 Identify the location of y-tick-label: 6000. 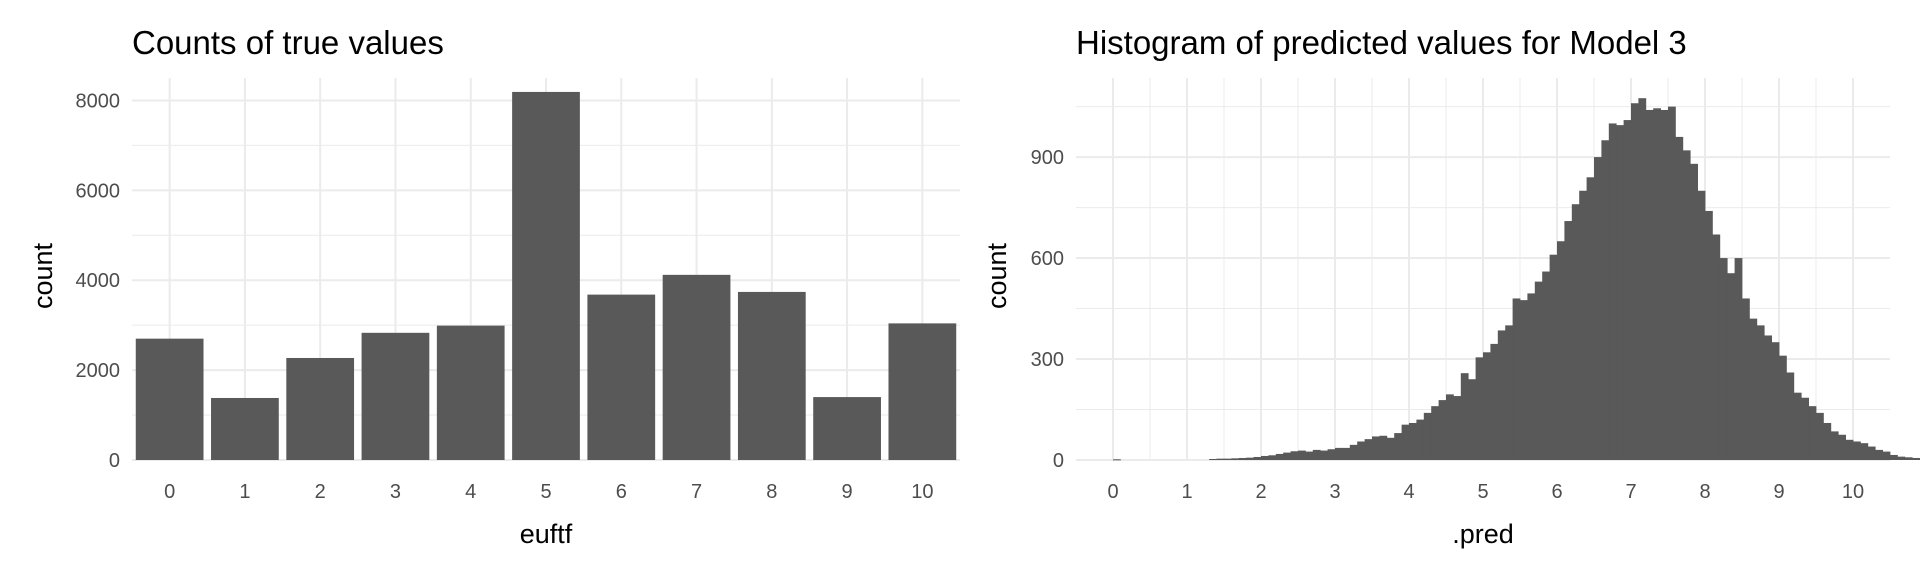
(98, 191).